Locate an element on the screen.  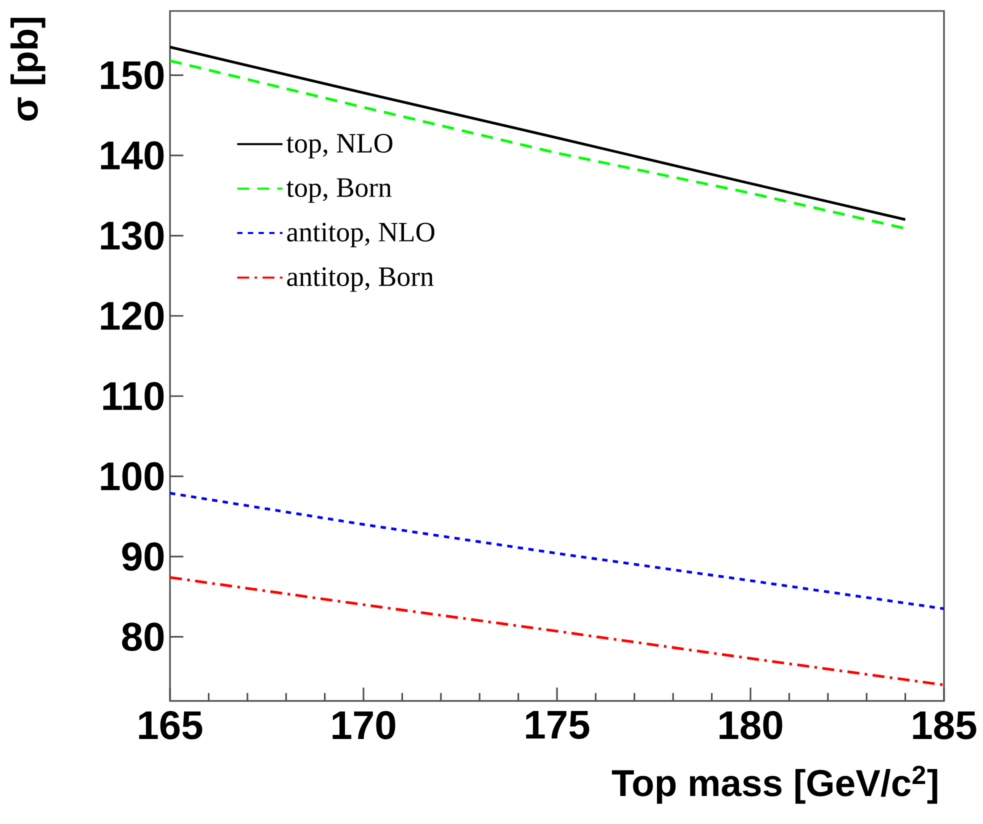
y-tick-label: 90 is located at coordinates (143, 556).